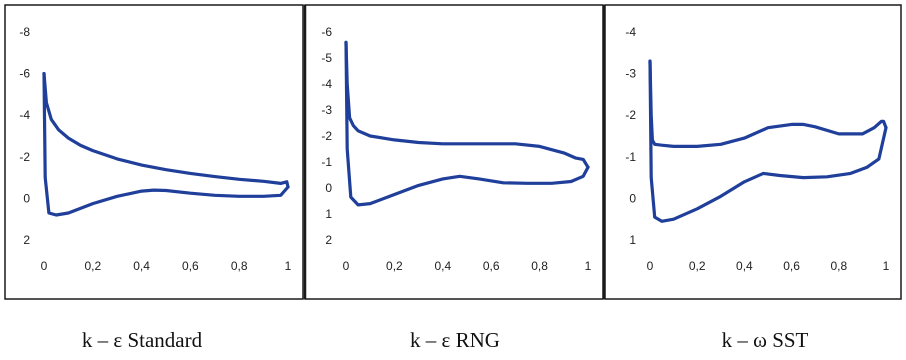 This screenshot has width=906, height=360. I want to click on y-tick-label: -5, so click(326, 58).